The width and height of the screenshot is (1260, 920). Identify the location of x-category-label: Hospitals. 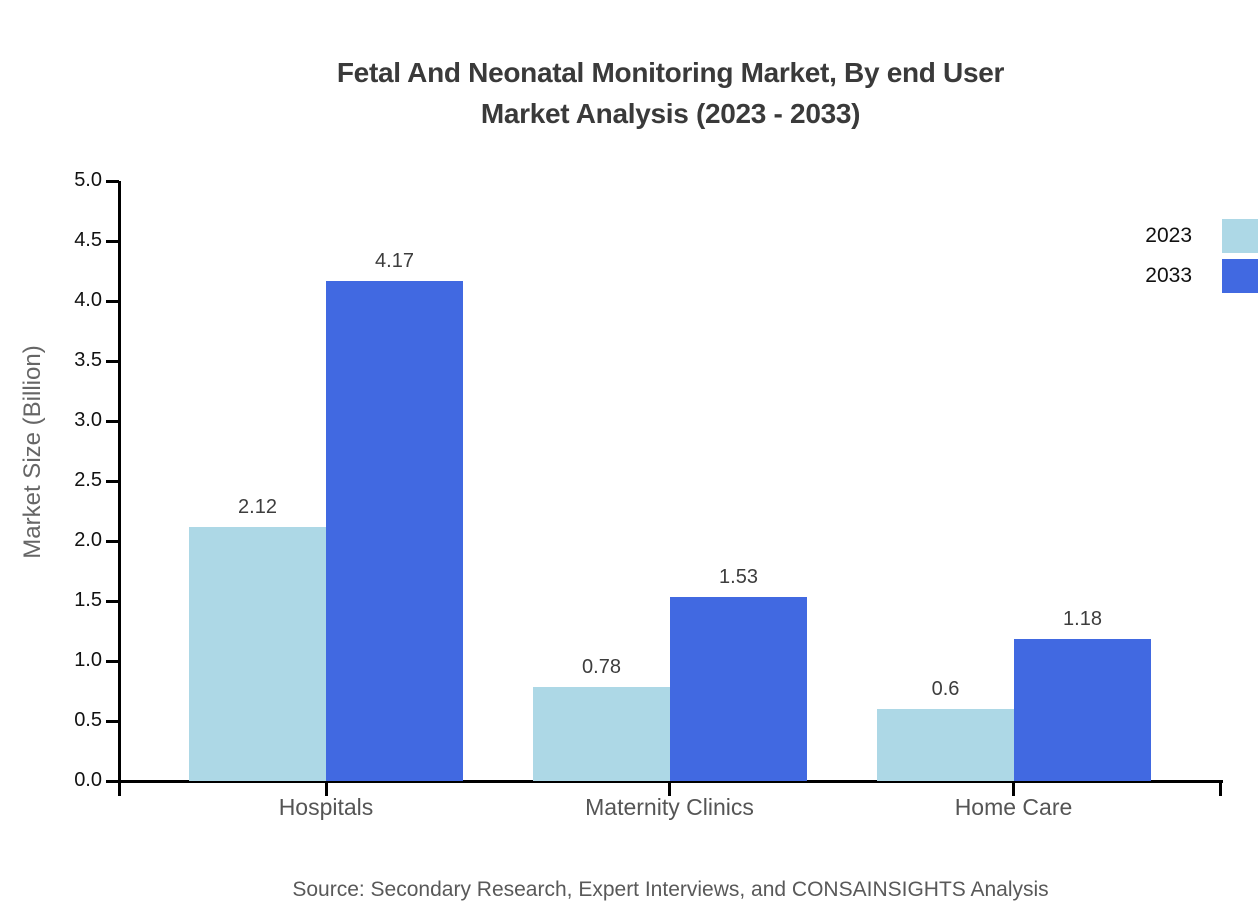
(326, 807).